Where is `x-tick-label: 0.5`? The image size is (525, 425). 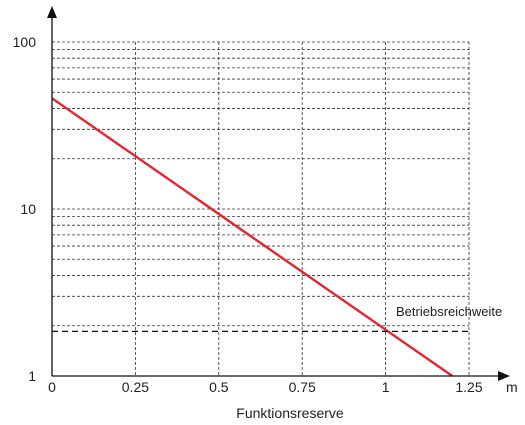
x-tick-label: 0.5 is located at coordinates (219, 387).